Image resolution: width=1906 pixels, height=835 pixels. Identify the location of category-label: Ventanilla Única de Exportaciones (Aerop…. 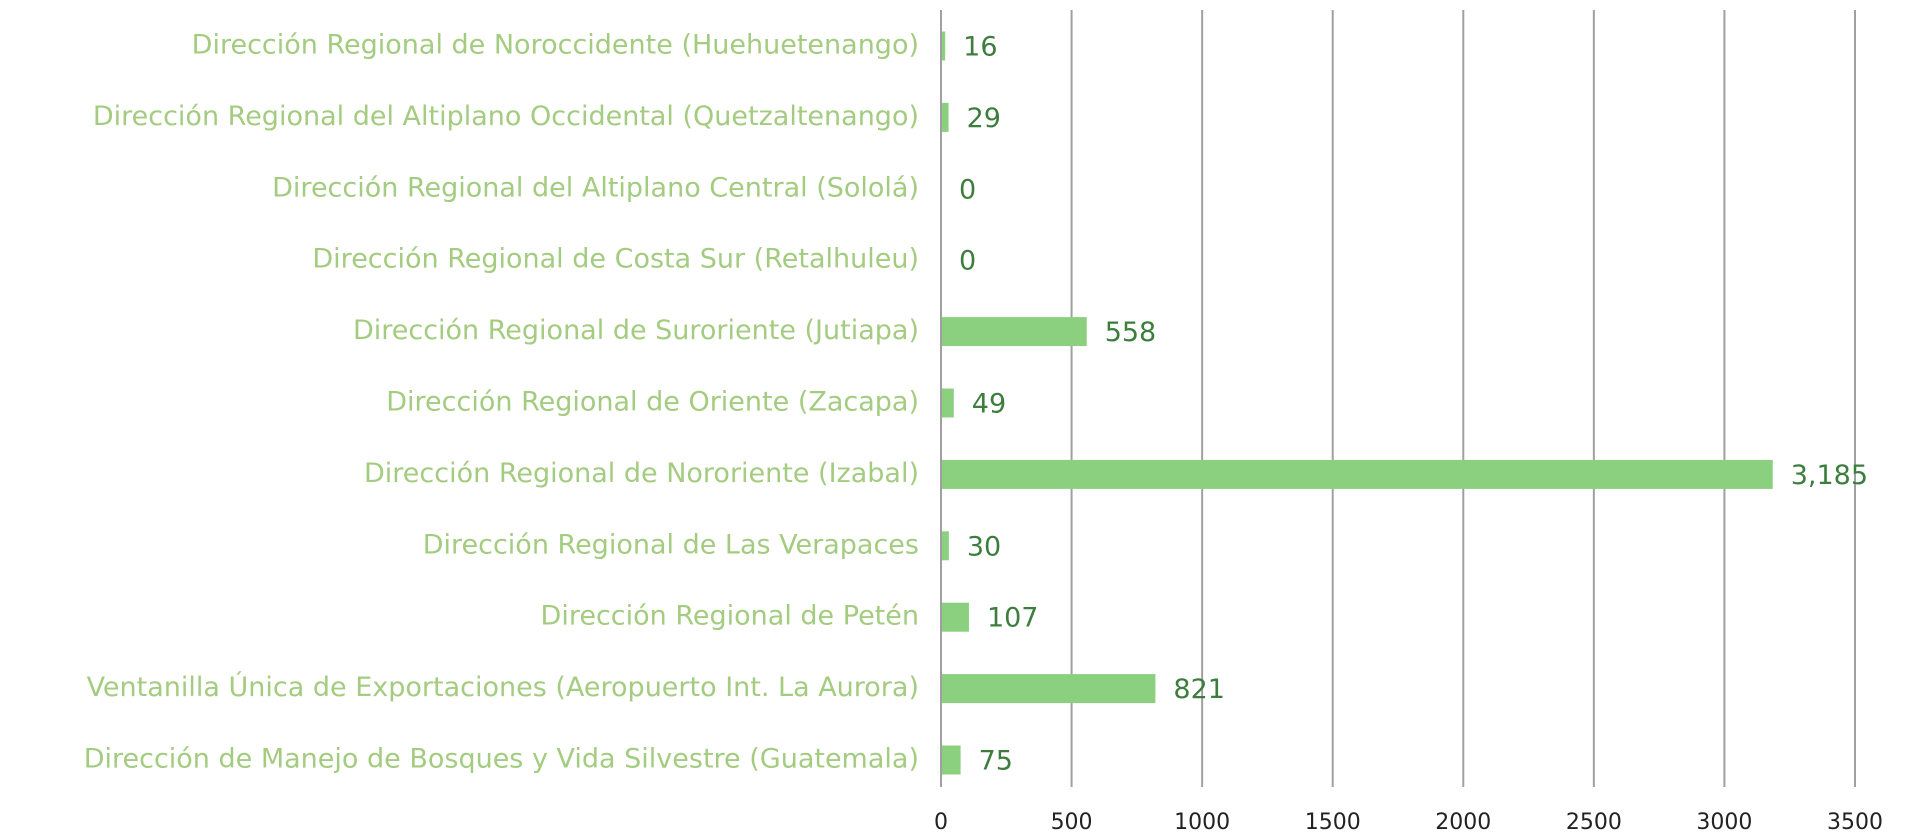
(503, 687).